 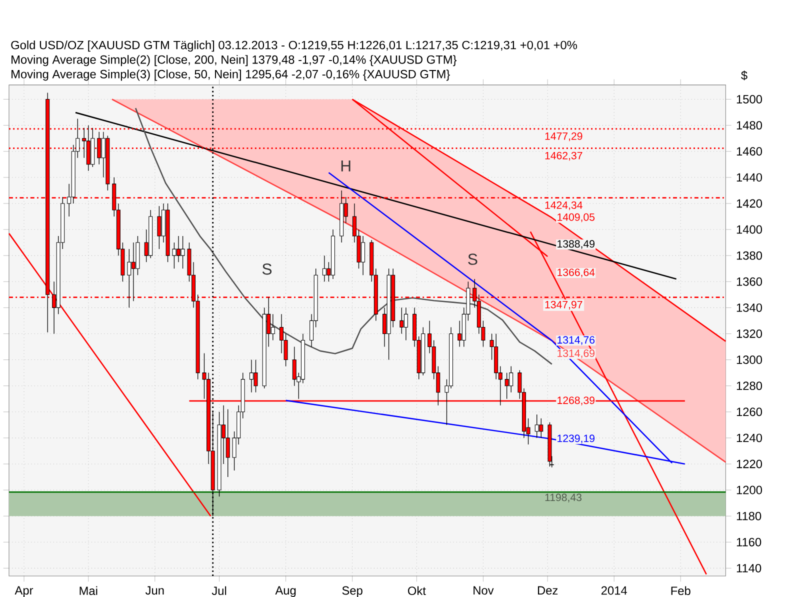 I want to click on y-tick-label: 1280, so click(x=749, y=385).